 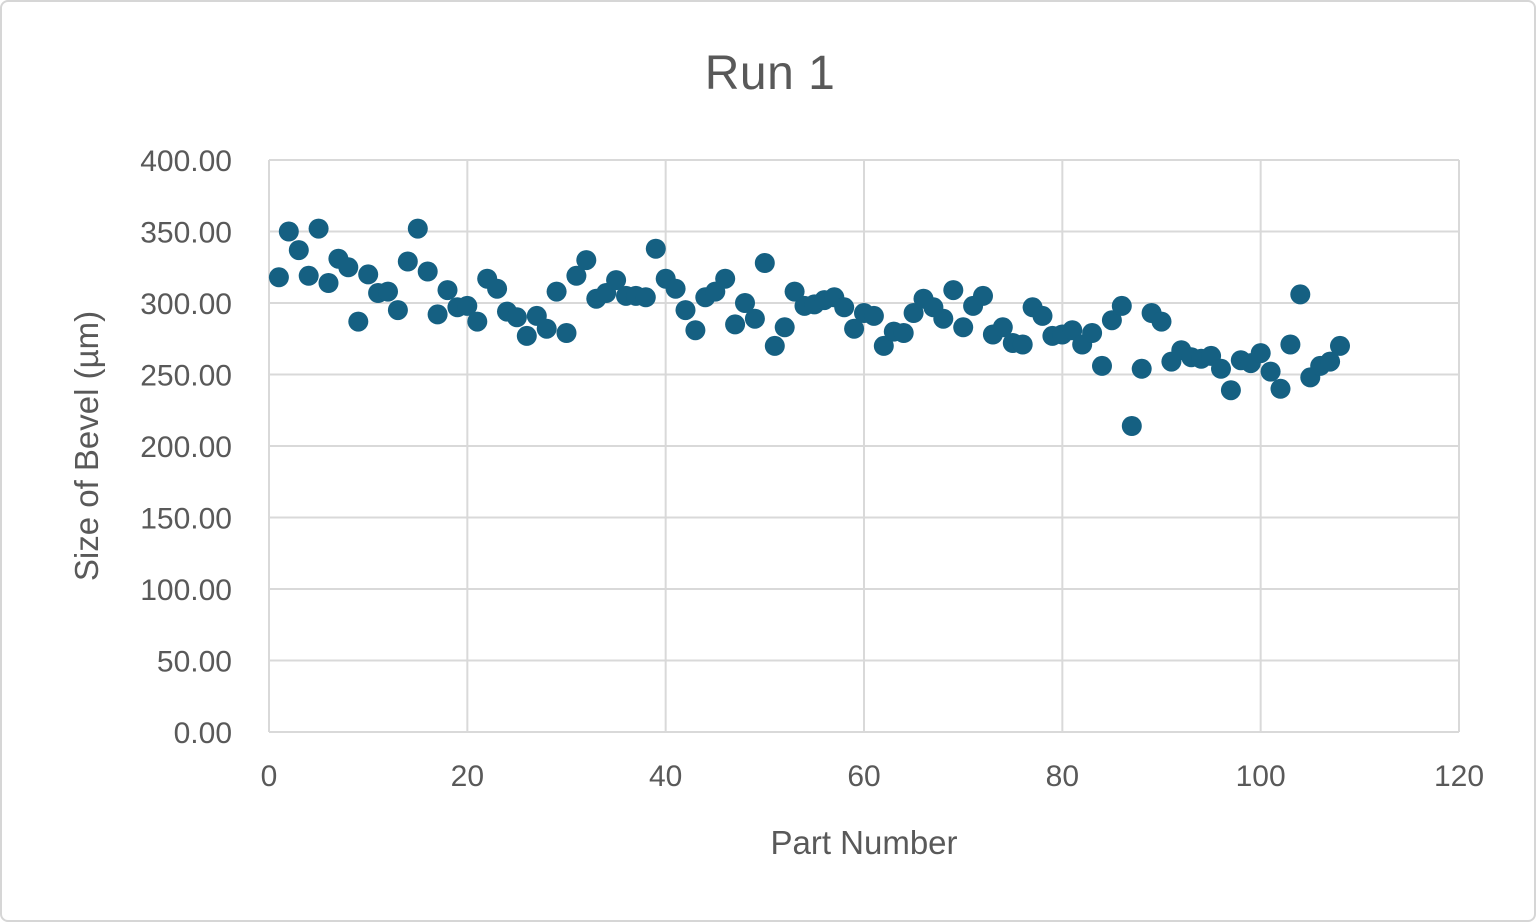 What do you see at coordinates (665, 776) in the screenshot?
I see `x-tick-label: 40` at bounding box center [665, 776].